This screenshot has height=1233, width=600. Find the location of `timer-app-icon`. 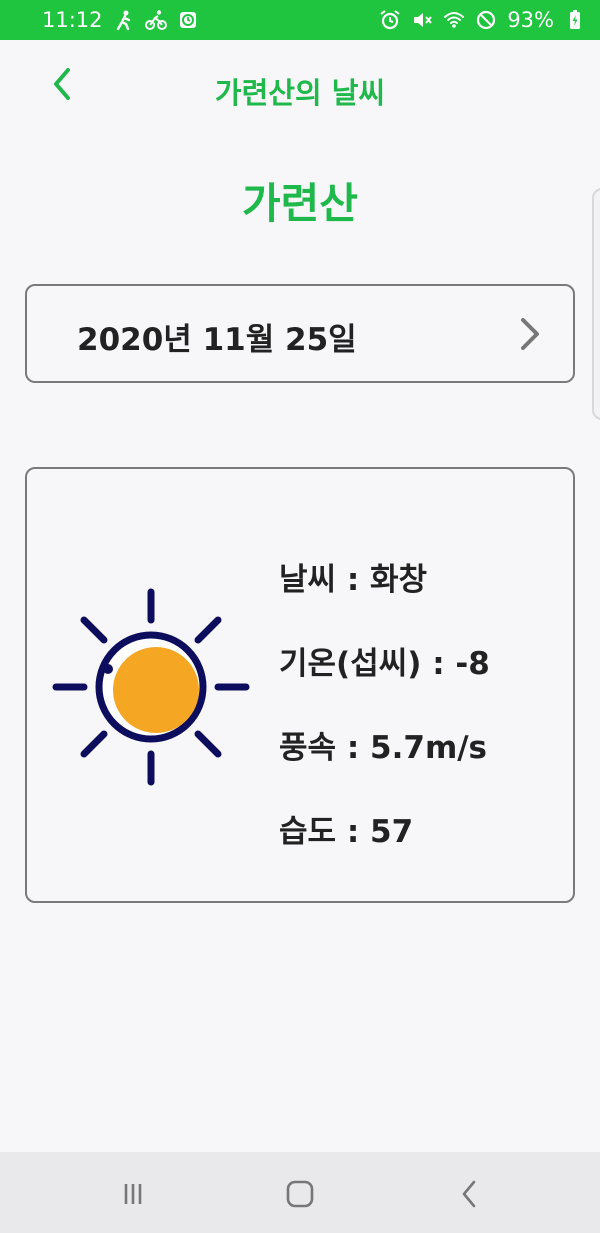

timer-app-icon is located at coordinates (188, 20).